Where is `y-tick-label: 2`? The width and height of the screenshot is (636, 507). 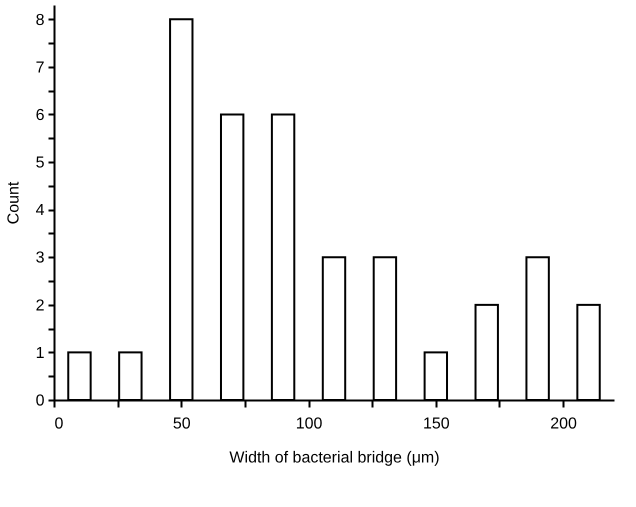 y-tick-label: 2 is located at coordinates (40, 305).